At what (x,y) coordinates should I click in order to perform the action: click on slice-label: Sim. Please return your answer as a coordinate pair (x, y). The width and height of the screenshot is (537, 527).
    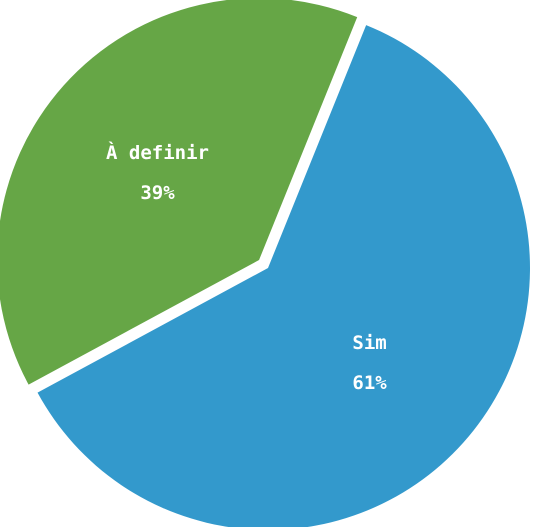
    Looking at the image, I should click on (369, 343).